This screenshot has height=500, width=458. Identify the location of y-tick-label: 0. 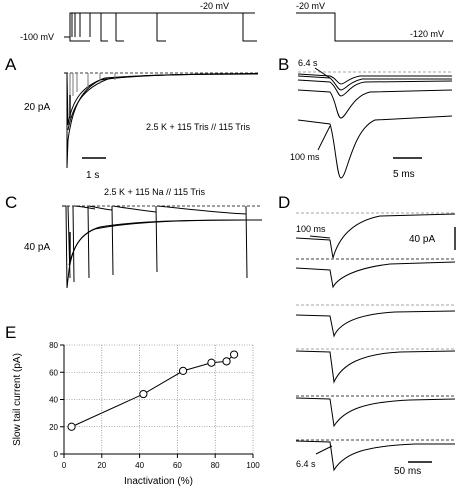
(56, 454).